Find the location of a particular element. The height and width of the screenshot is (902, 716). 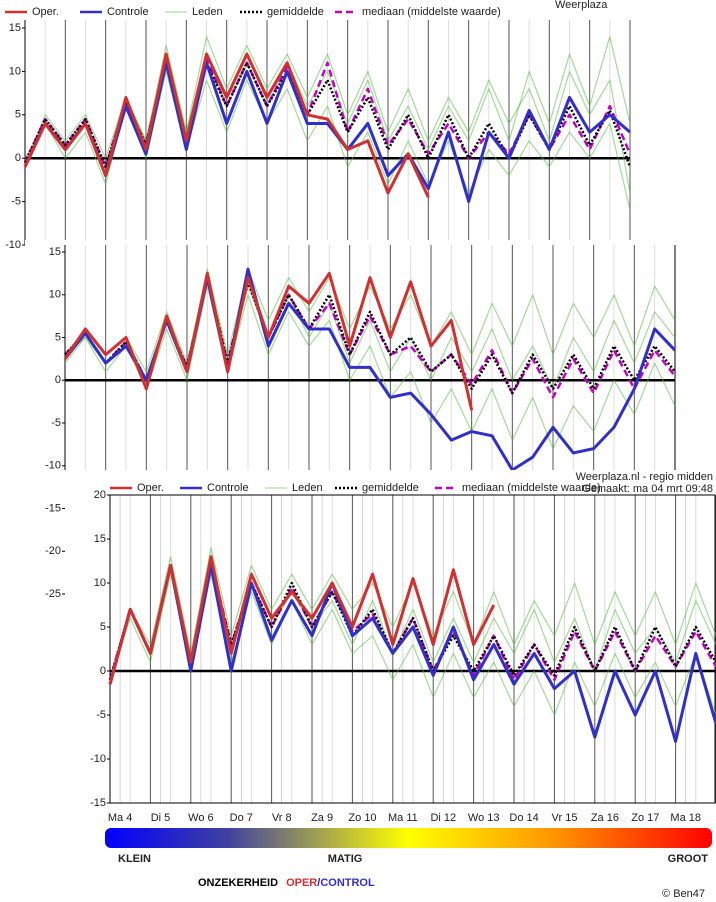

source-label: Weerplaza.nl - regio midden is located at coordinates (644, 477).